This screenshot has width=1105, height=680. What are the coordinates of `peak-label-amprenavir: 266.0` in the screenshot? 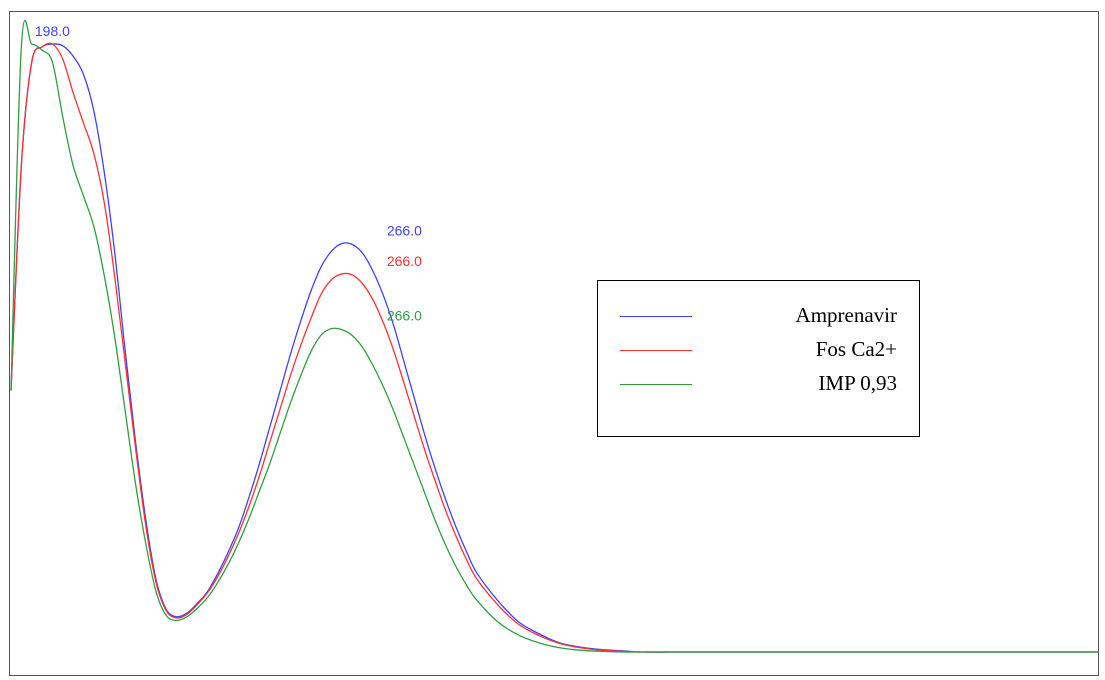 It's located at (404, 230).